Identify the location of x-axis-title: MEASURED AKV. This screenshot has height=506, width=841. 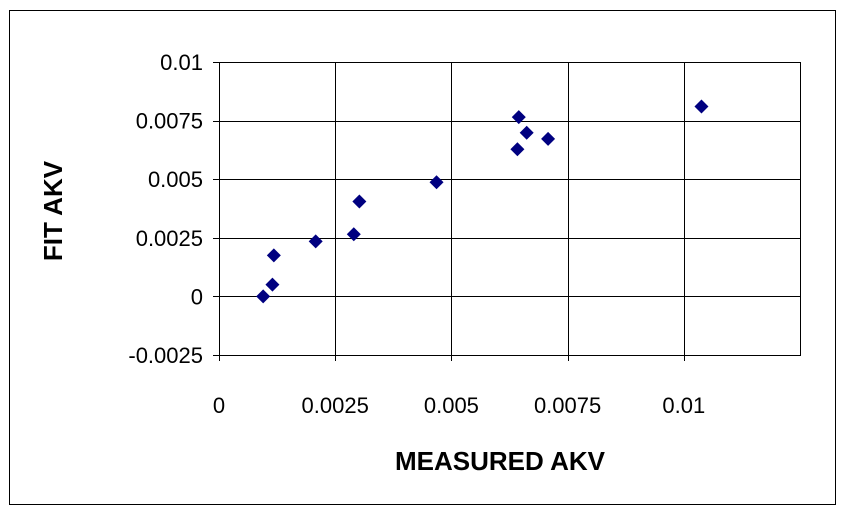
(500, 461).